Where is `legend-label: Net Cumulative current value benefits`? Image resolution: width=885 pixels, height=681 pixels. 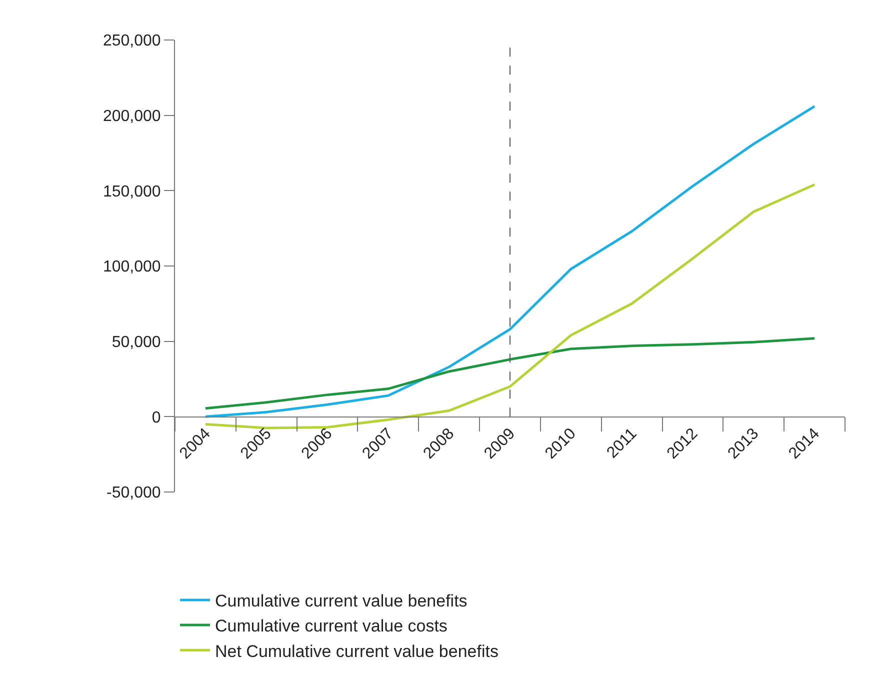
legend-label: Net Cumulative current value benefits is located at coordinates (356, 651).